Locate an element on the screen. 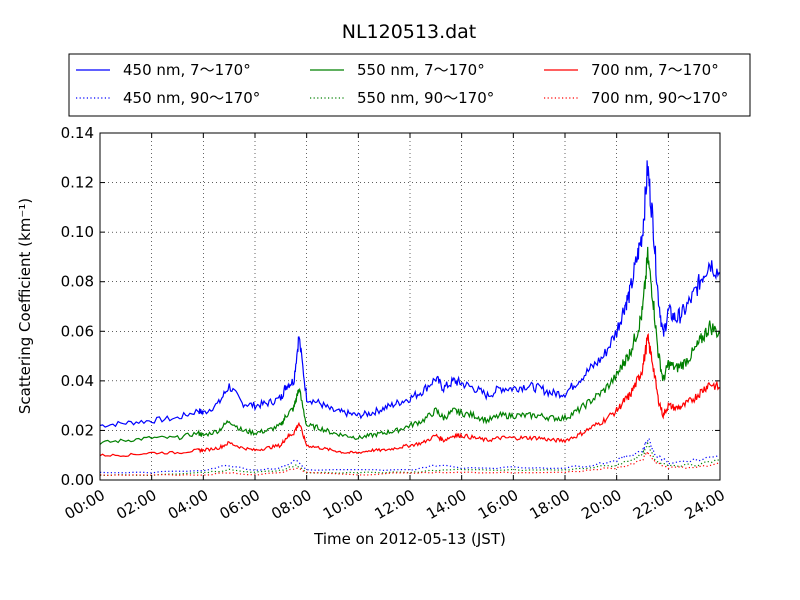 Image resolution: width=800 pixels, height=600 pixels. x-tick-label: 04:00 is located at coordinates (188, 504).